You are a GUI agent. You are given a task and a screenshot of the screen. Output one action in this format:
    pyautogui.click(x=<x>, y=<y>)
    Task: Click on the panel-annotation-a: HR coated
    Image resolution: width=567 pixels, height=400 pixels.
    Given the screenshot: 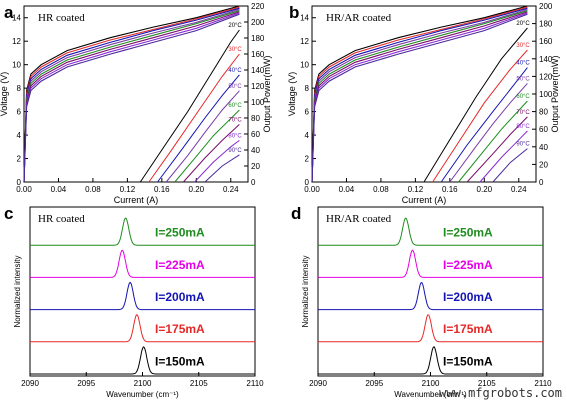 What is the action you would take?
    pyautogui.click(x=61, y=18)
    